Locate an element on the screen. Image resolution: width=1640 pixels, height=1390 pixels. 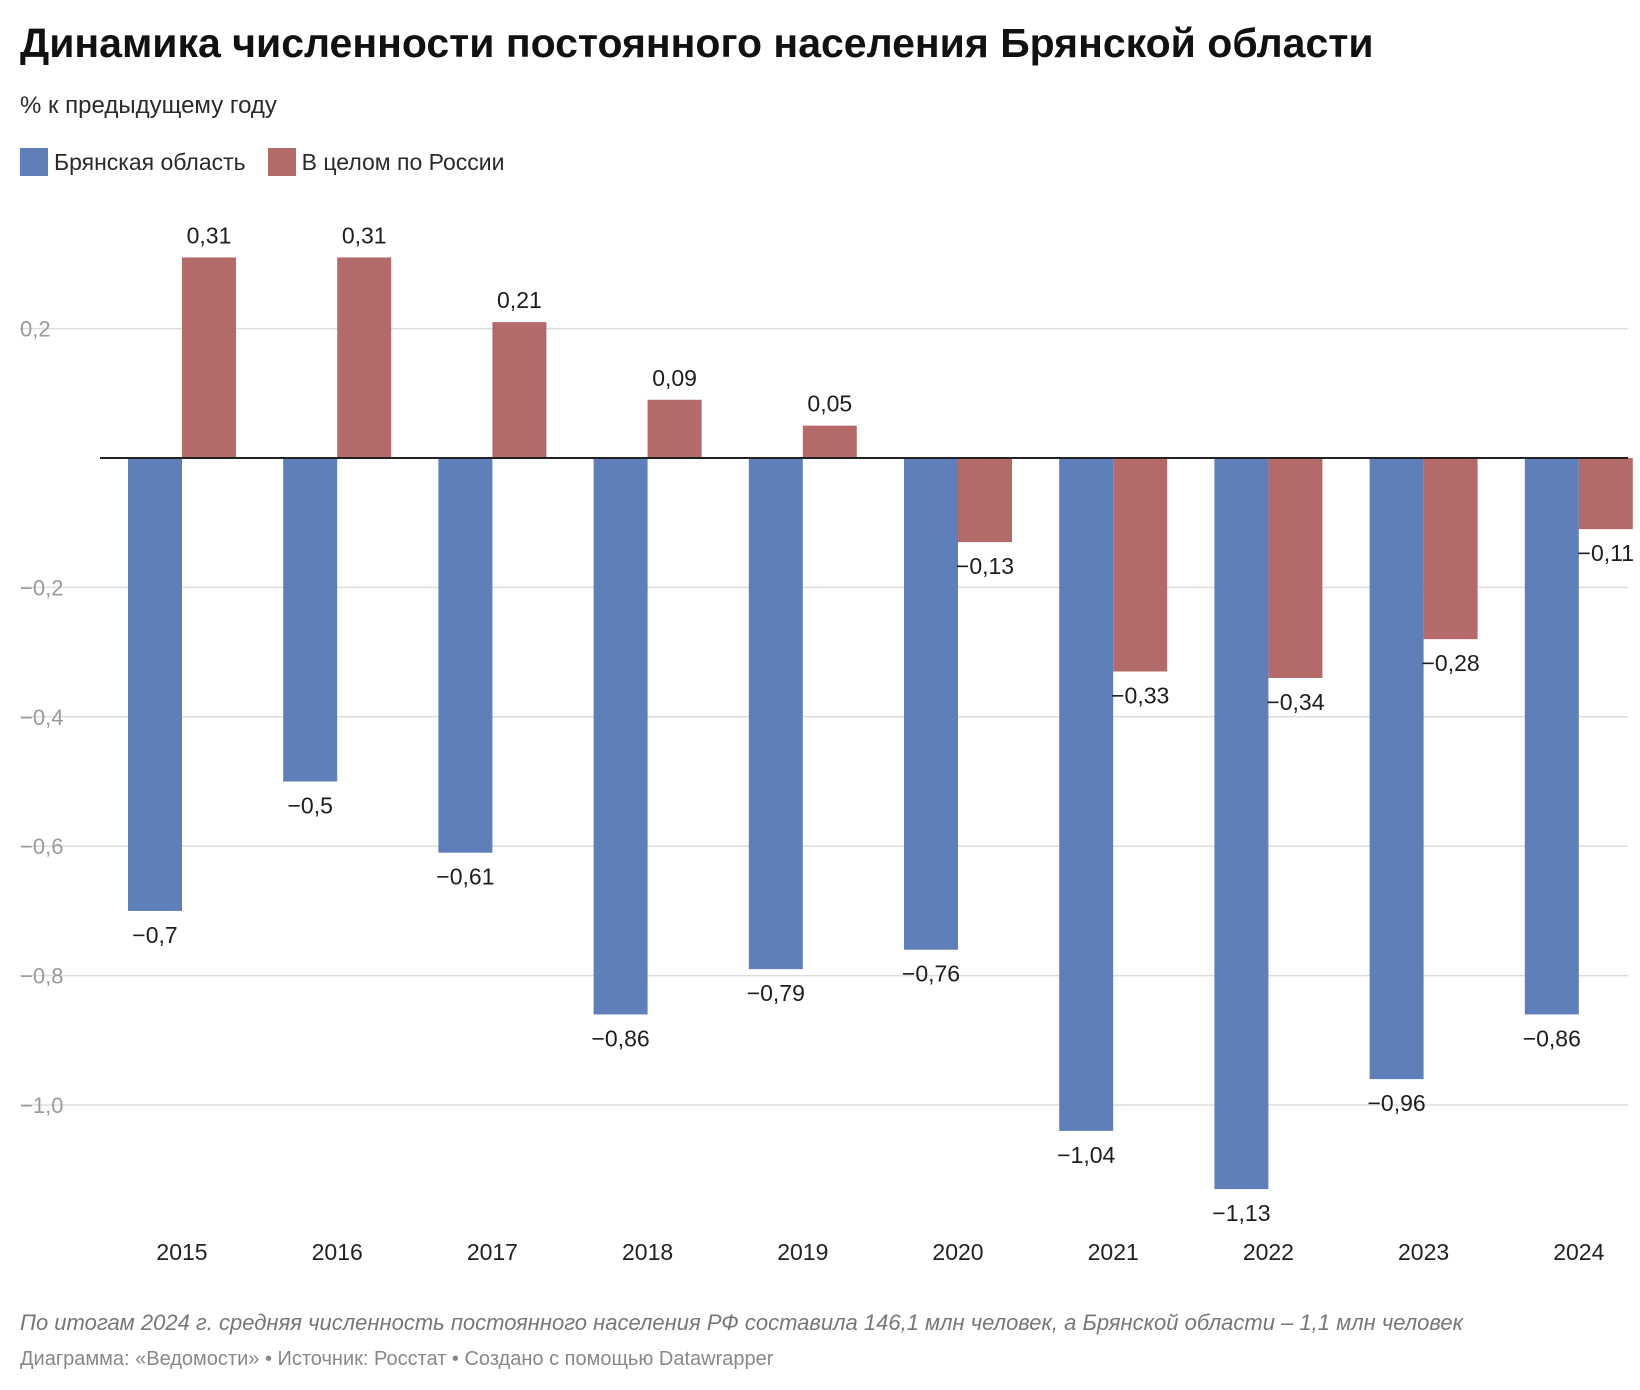
x-tick-label: 2015 is located at coordinates (181, 1252).